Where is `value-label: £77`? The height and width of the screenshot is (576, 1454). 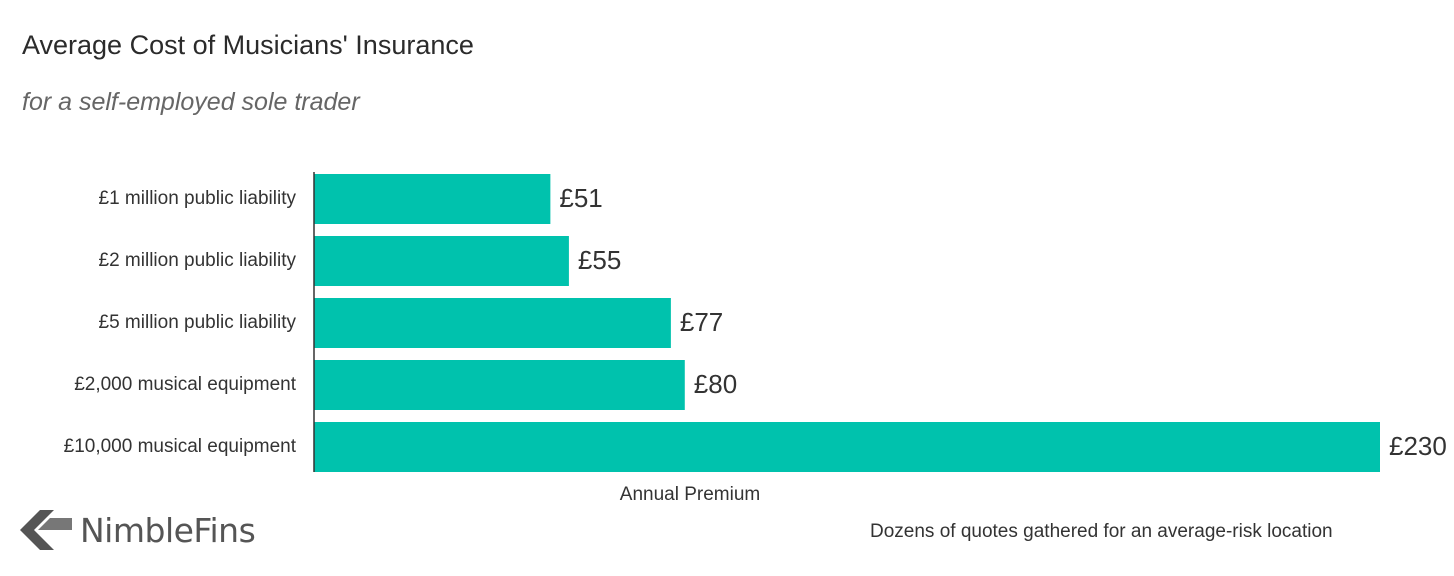 value-label: £77 is located at coordinates (701, 322).